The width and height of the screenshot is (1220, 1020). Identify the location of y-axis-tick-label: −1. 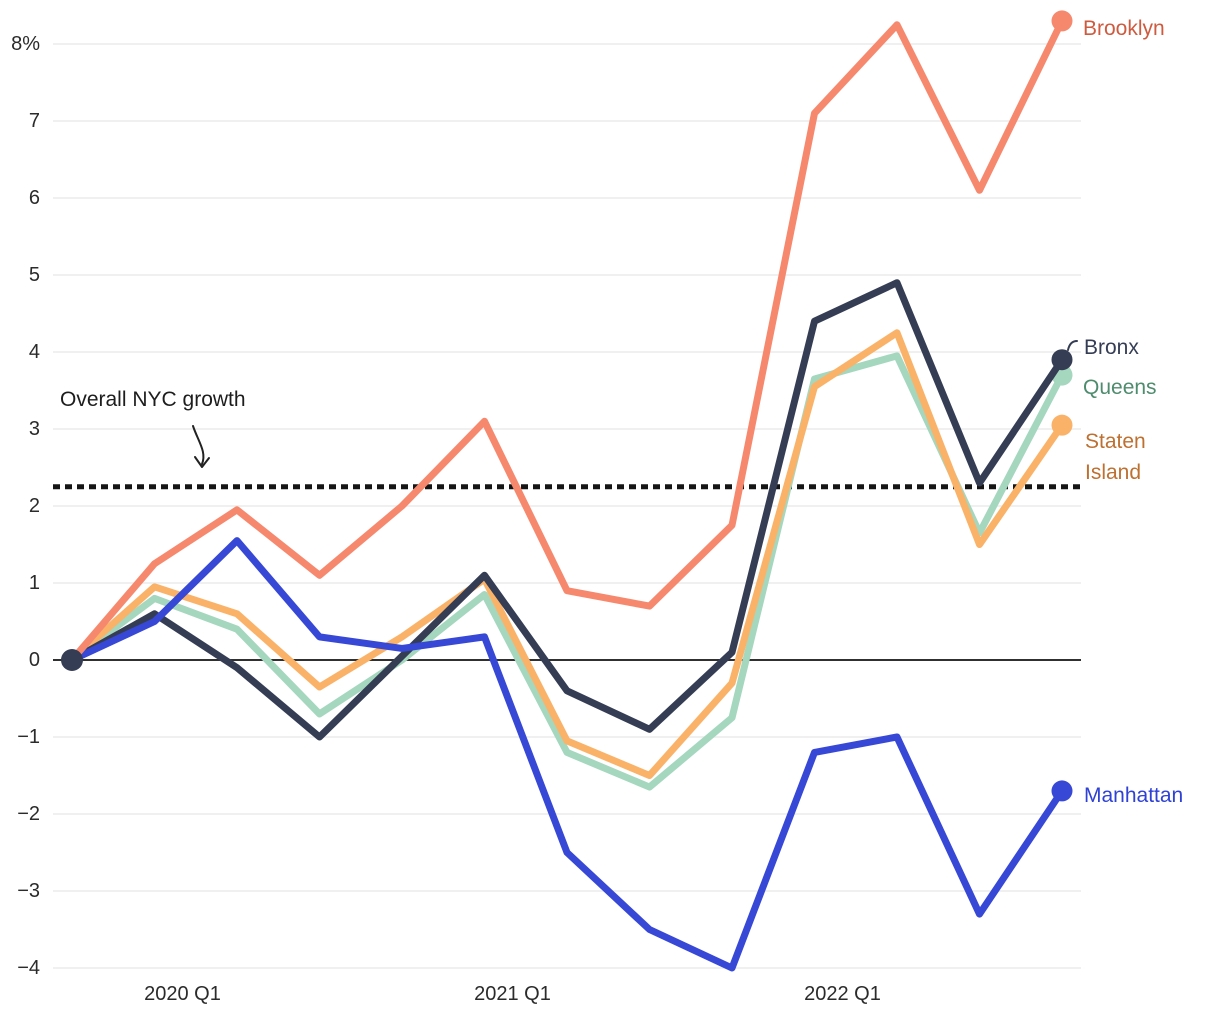
(28, 737).